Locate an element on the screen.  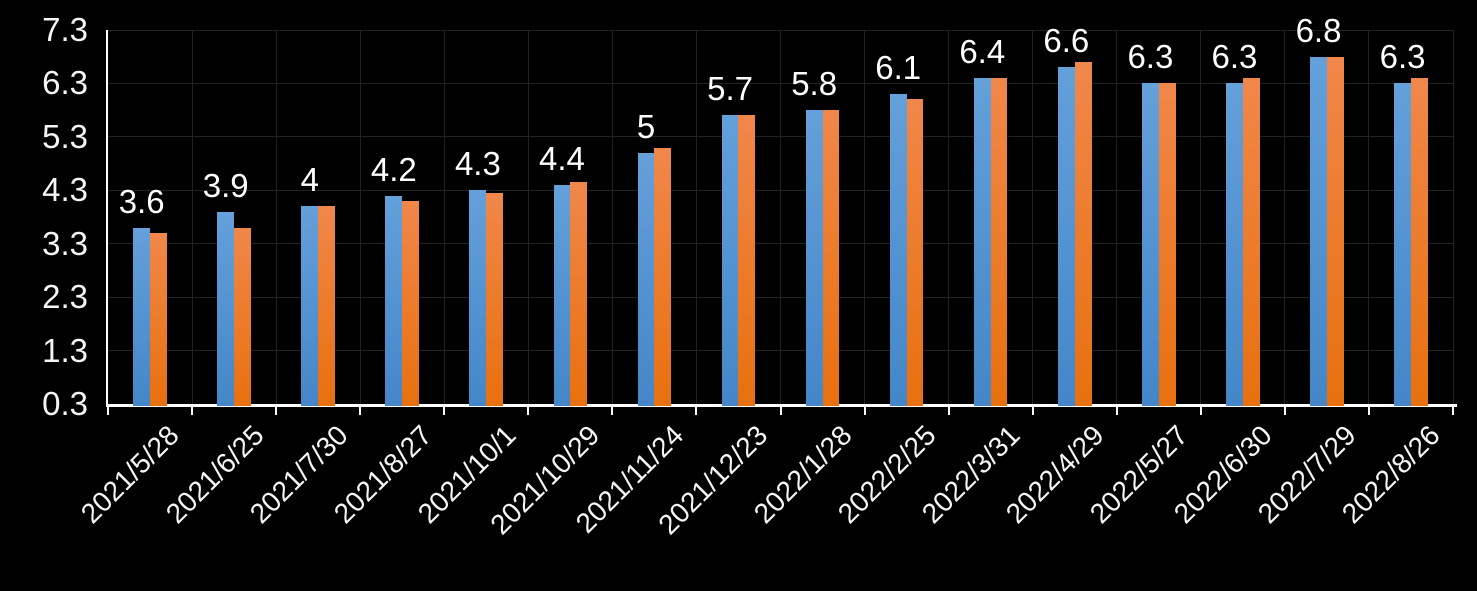
y-tick-label: 3.3 is located at coordinates (65, 243).